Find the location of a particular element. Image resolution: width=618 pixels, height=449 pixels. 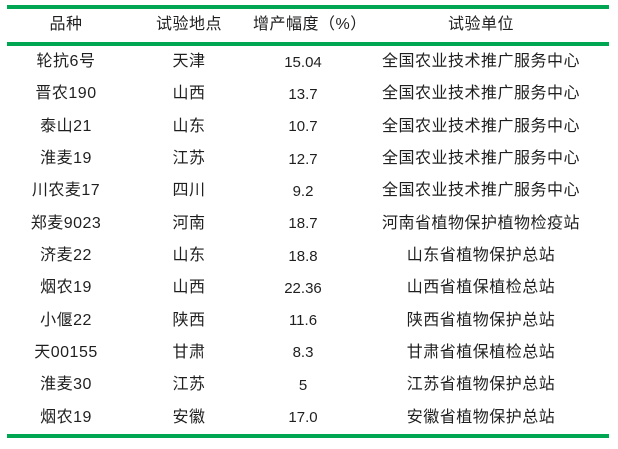

table-row: 淮麦30 江苏 5 江苏省植物保护总站 is located at coordinates (308, 385).